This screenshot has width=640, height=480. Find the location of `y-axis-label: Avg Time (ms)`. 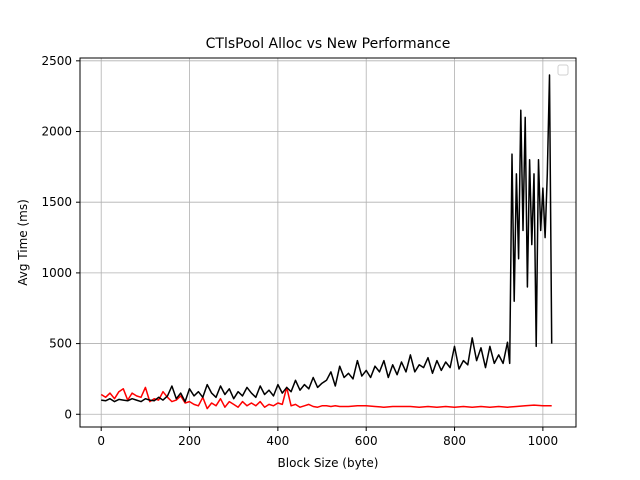

y-axis-label: Avg Time (ms) is located at coordinates (23, 242).